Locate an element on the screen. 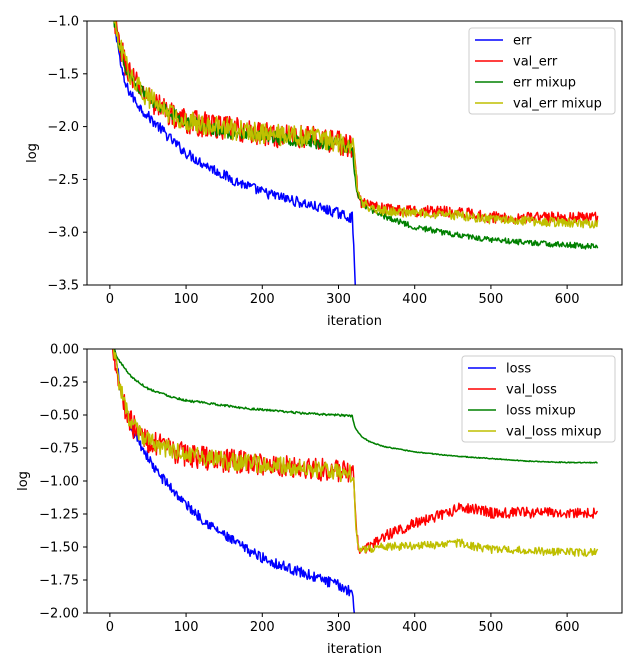 The width and height of the screenshot is (640, 671). y-tick-label: −0.50 is located at coordinates (59, 416).